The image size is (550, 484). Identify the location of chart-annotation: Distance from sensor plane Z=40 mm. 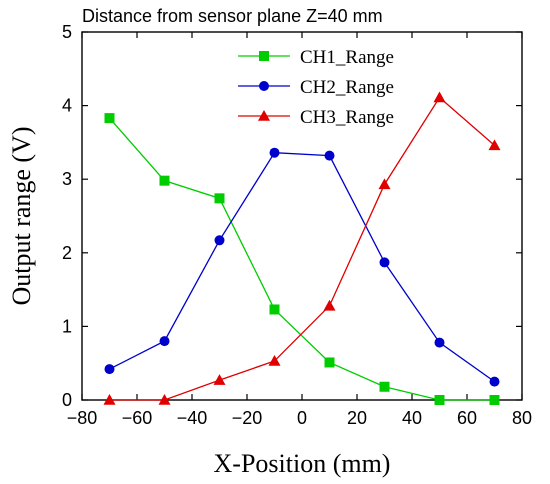
(232, 16).